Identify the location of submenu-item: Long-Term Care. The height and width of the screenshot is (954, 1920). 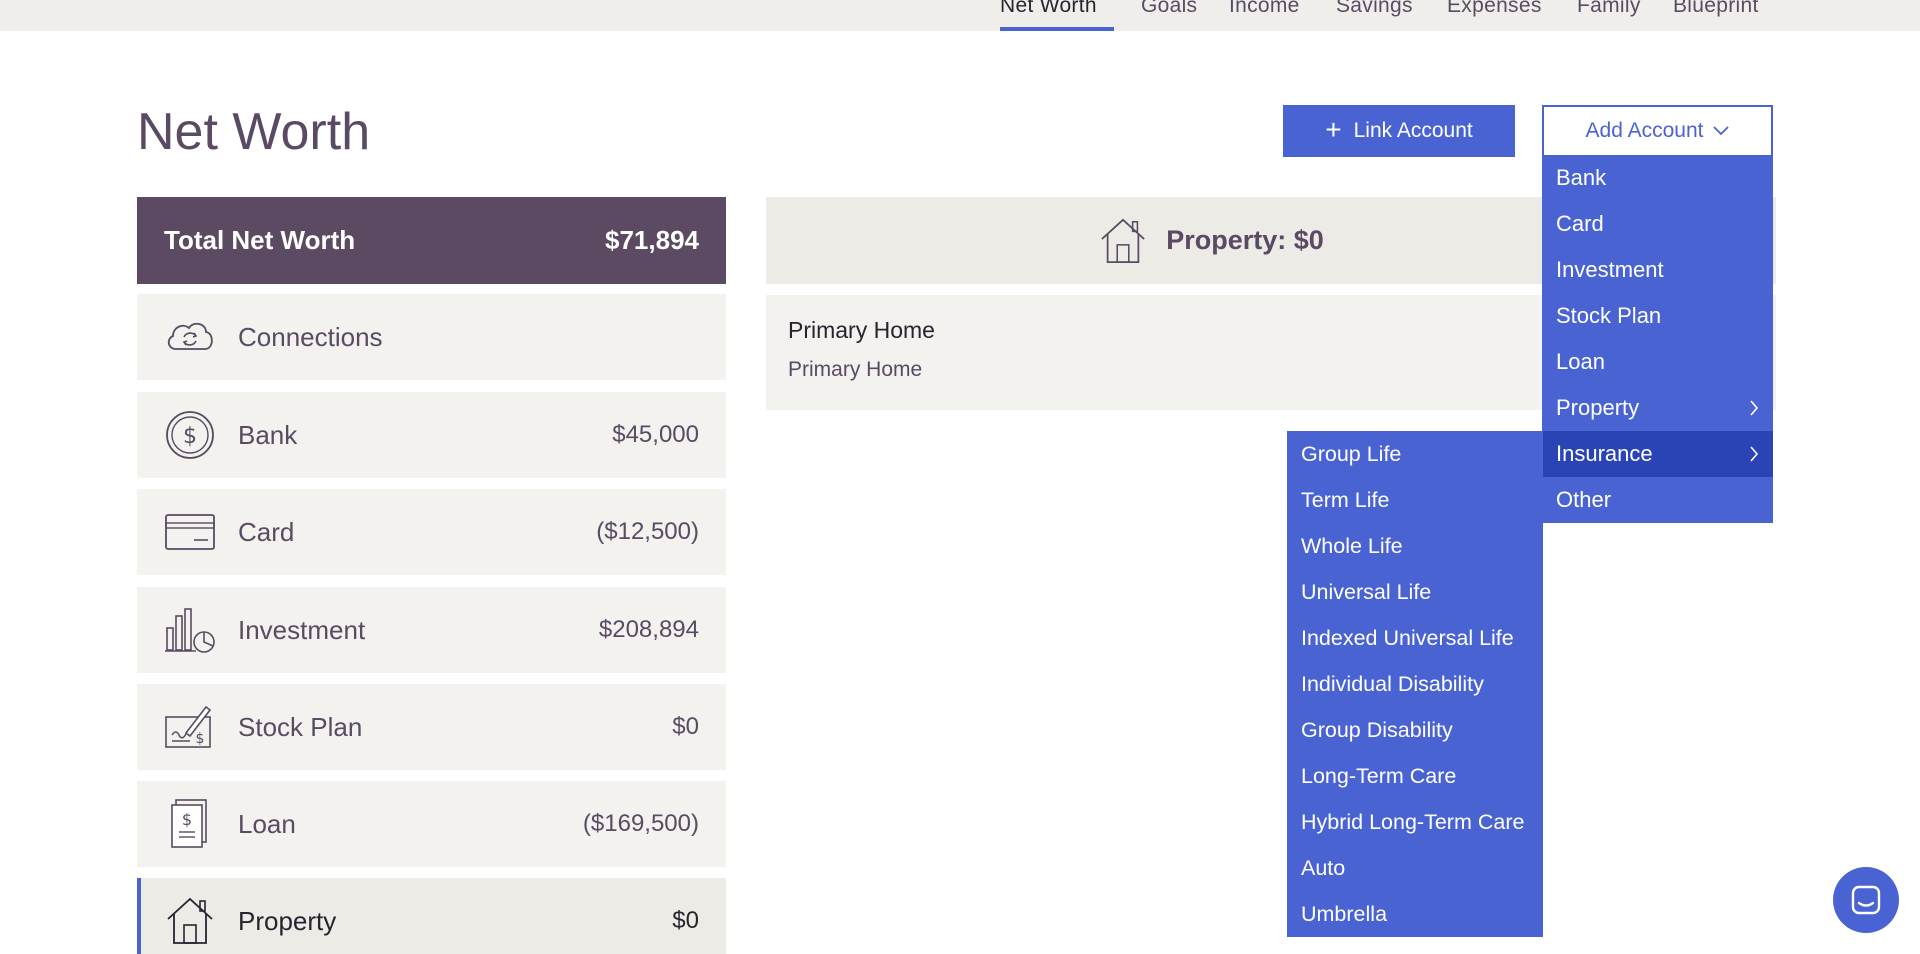
(1379, 775).